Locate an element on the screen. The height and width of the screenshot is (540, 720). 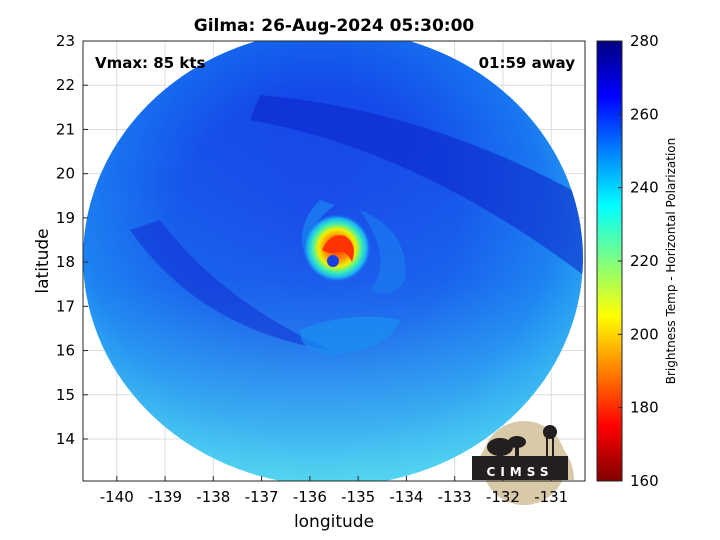
x-axis-ticks: -140 -139 -138 -137 -136 -135 -134 -133 -132 -131 is located at coordinates (334, 491).